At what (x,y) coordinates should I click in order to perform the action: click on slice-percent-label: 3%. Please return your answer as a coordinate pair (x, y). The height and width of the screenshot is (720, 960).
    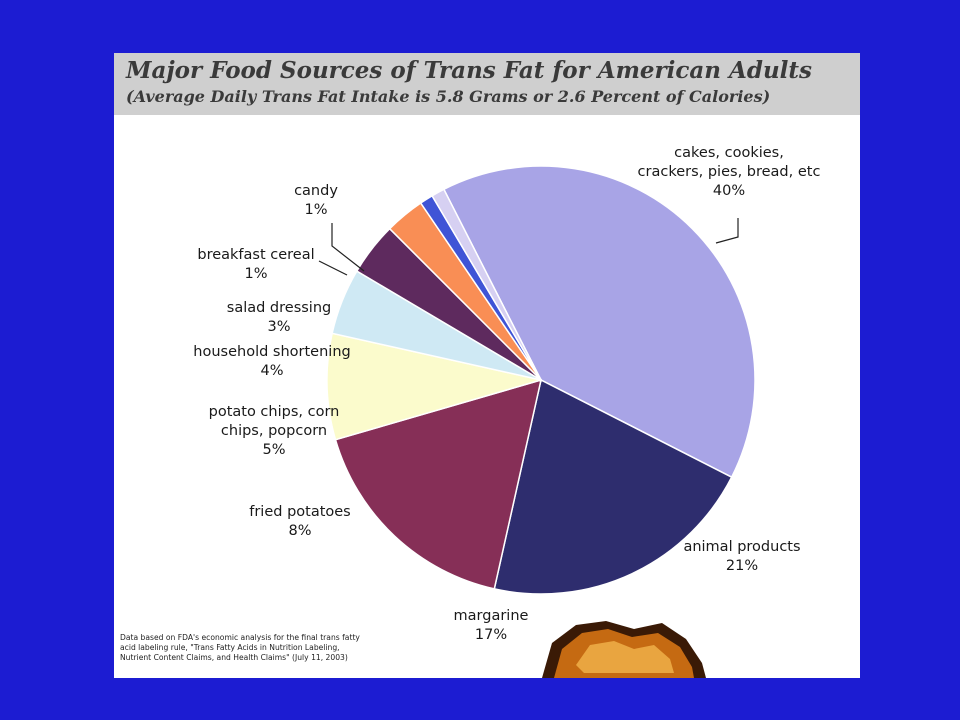
    Looking at the image, I should click on (278, 327).